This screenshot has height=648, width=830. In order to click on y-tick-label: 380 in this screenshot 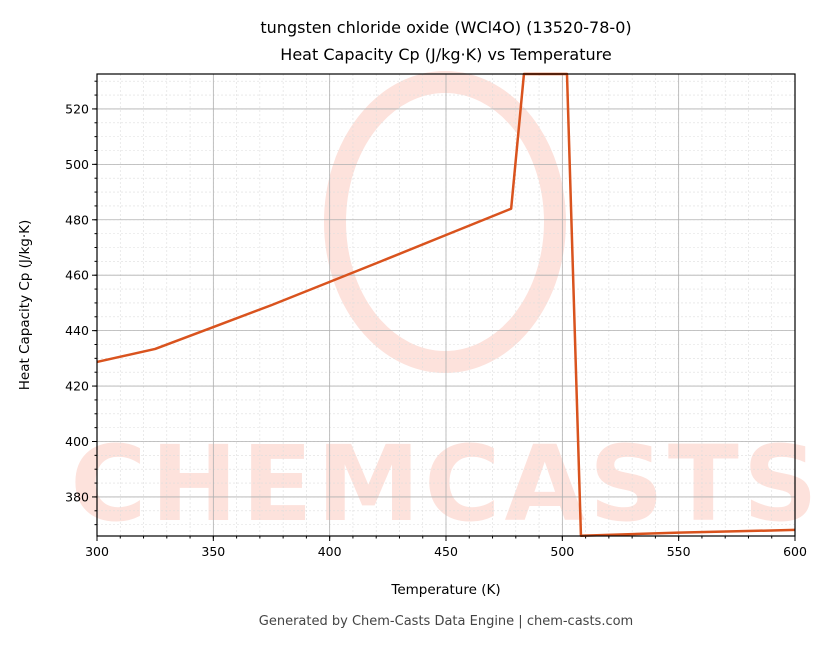, I will do `click(77, 496)`.